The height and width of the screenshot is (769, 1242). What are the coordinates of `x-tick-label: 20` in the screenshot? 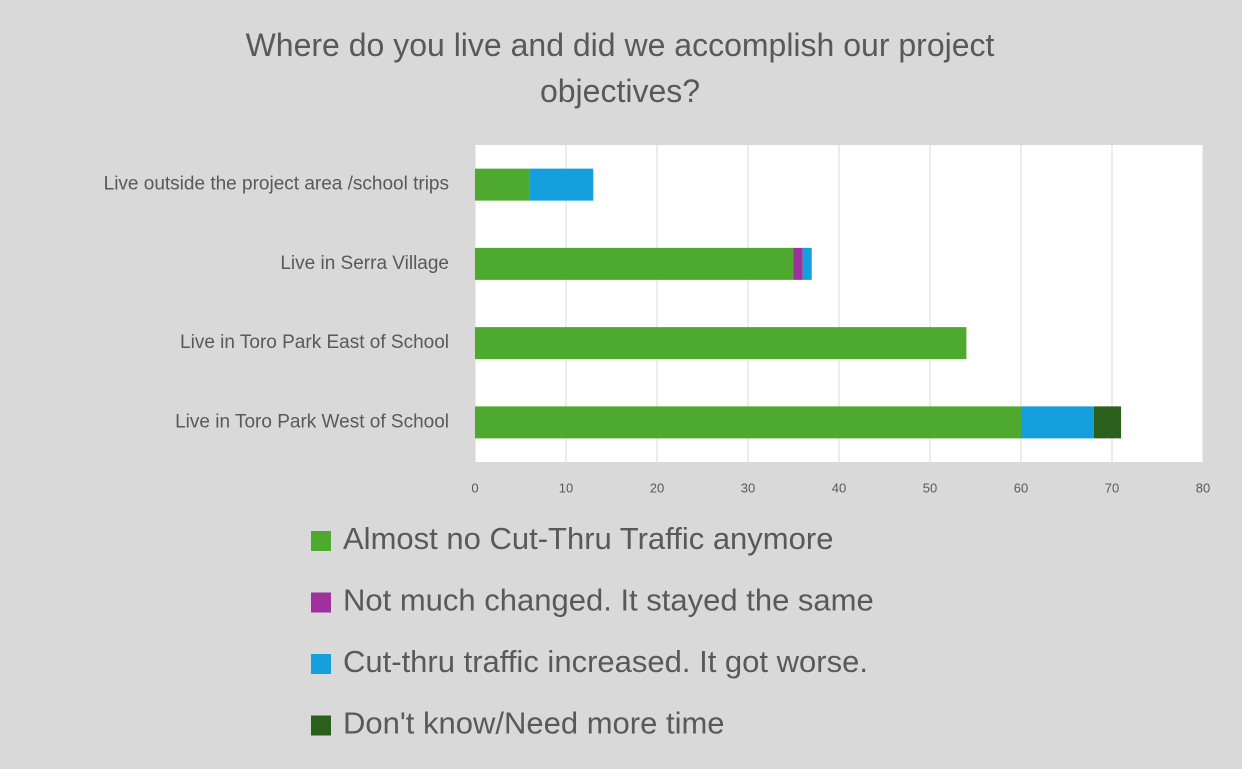 It's located at (657, 487).